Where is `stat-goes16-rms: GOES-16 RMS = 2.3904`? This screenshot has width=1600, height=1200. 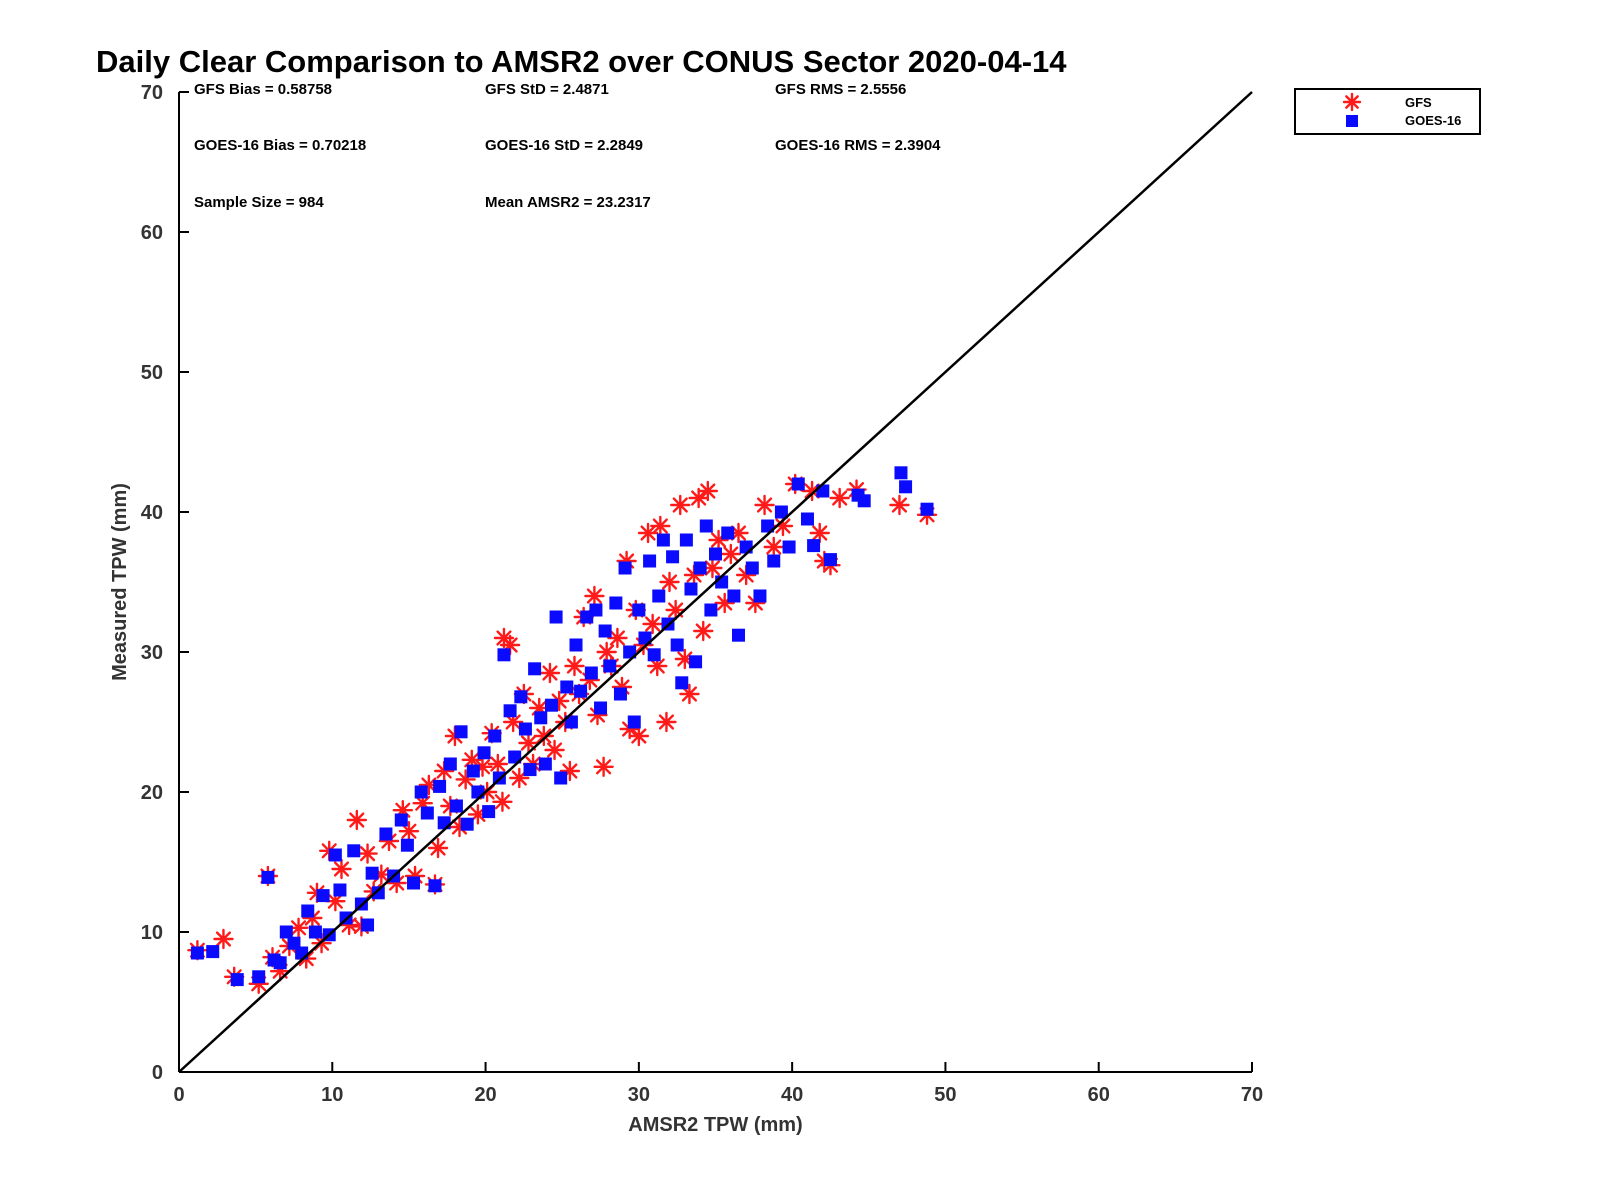 stat-goes16-rms: GOES-16 RMS = 2.3904 is located at coordinates (858, 145).